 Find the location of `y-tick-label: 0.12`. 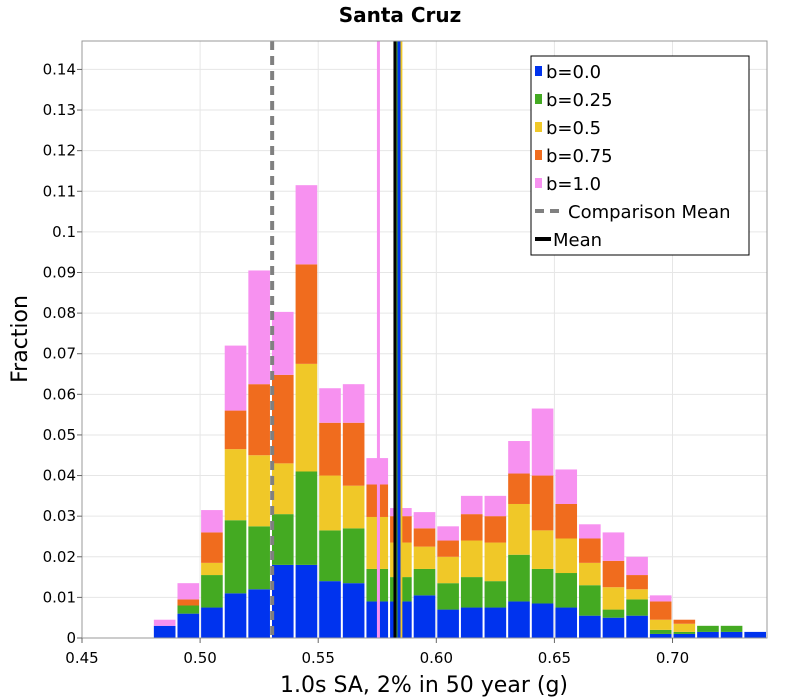

y-tick-label: 0.12 is located at coordinates (59, 151).